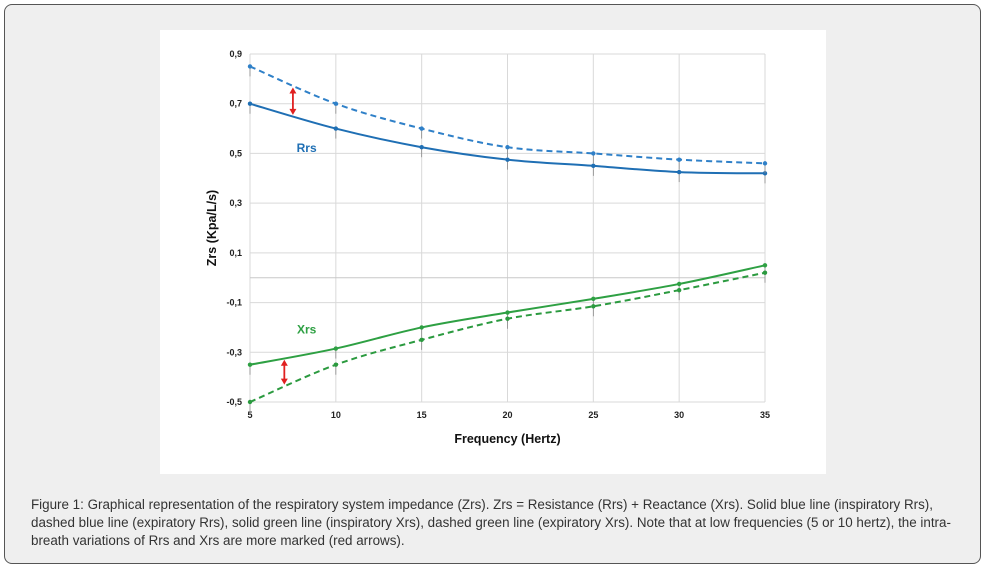  Describe the element at coordinates (593, 415) in the screenshot. I see `x-tick-label: 25` at that location.